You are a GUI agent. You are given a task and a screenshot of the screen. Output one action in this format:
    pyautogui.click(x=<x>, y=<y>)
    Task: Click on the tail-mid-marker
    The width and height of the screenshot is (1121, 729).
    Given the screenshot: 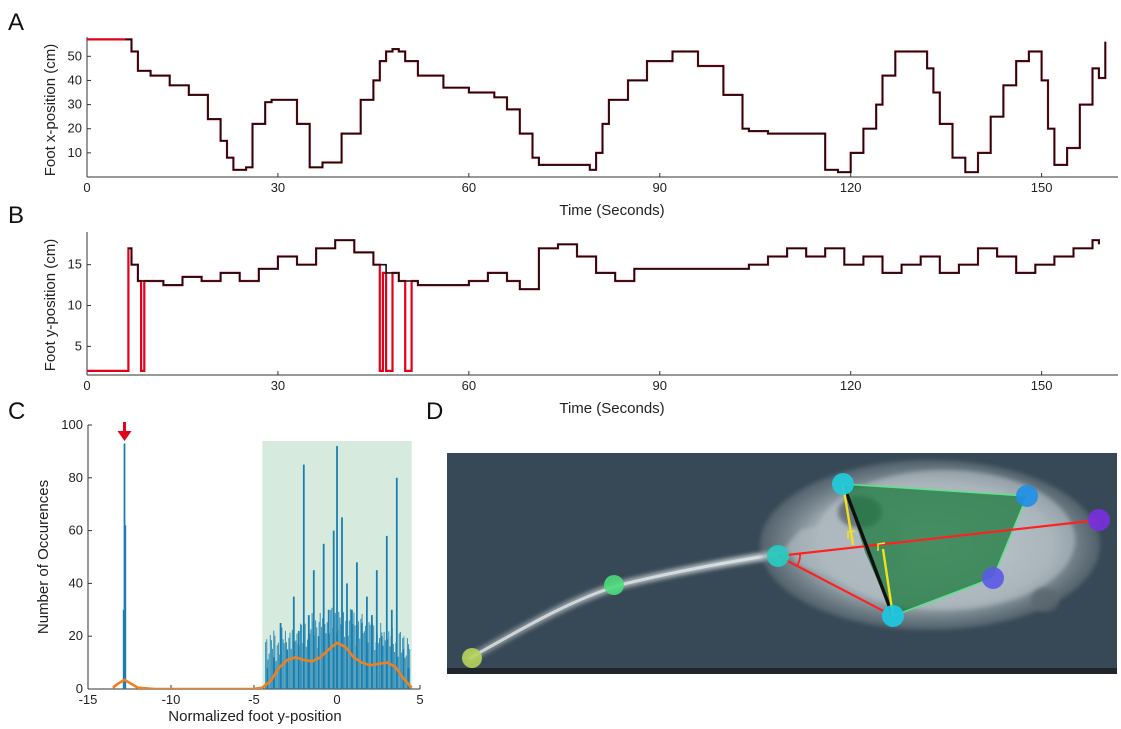 What is the action you would take?
    pyautogui.click(x=614, y=585)
    